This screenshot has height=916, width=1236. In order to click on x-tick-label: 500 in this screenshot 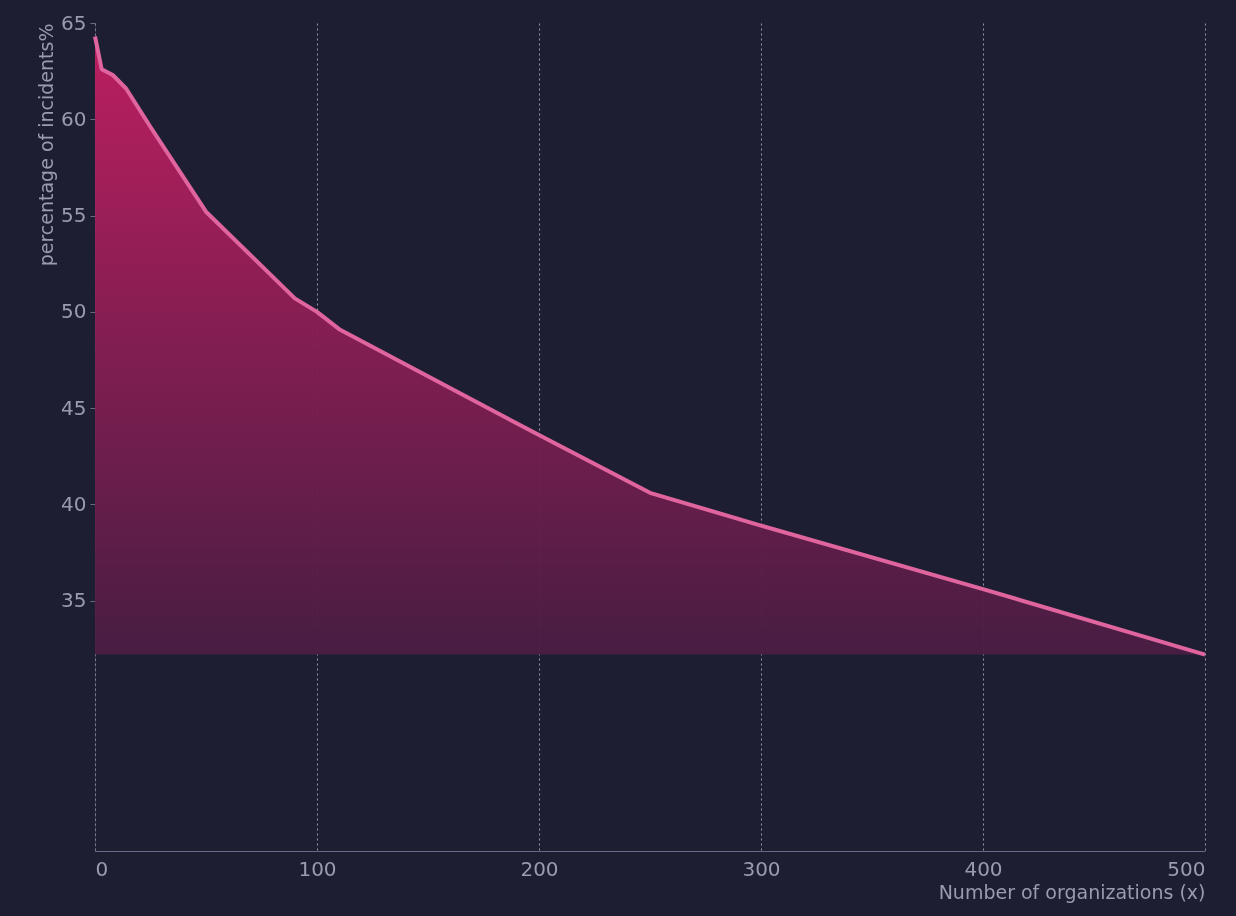, I will do `click(1186, 868)`.